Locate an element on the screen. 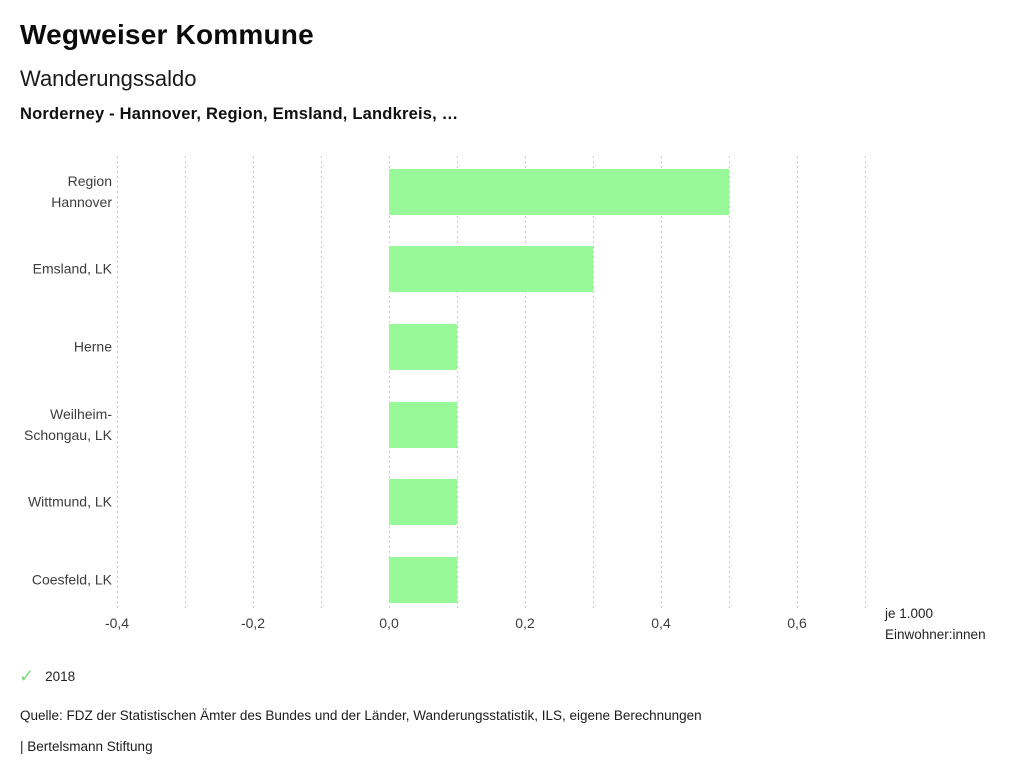 This screenshot has height=780, width=1024. x-axis-tick-label: 0,6 is located at coordinates (797, 623).